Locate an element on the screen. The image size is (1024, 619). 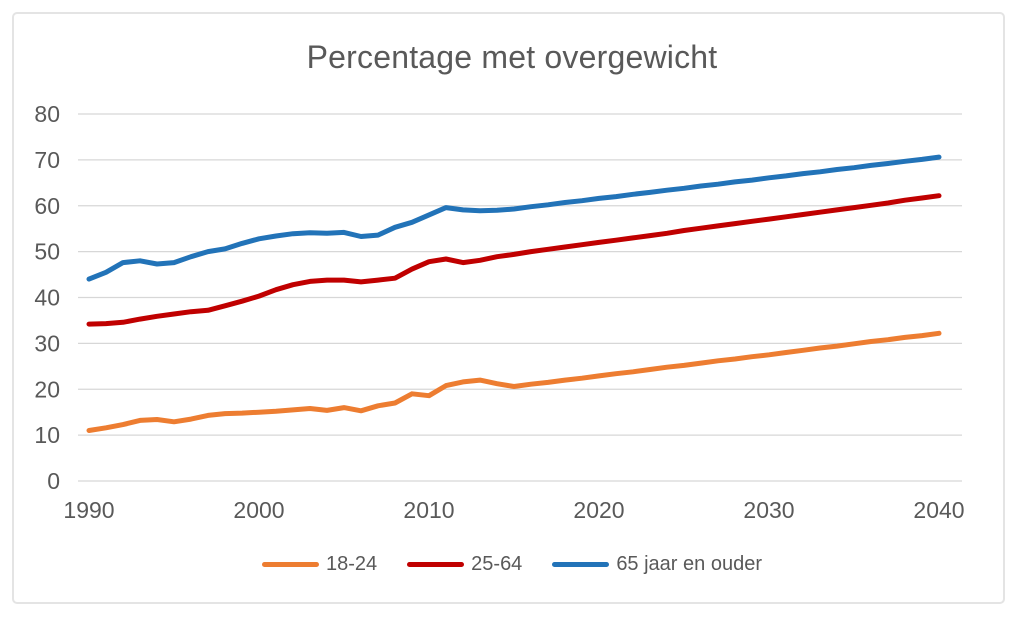
y-tick-label-20: 20 is located at coordinates (47, 389).